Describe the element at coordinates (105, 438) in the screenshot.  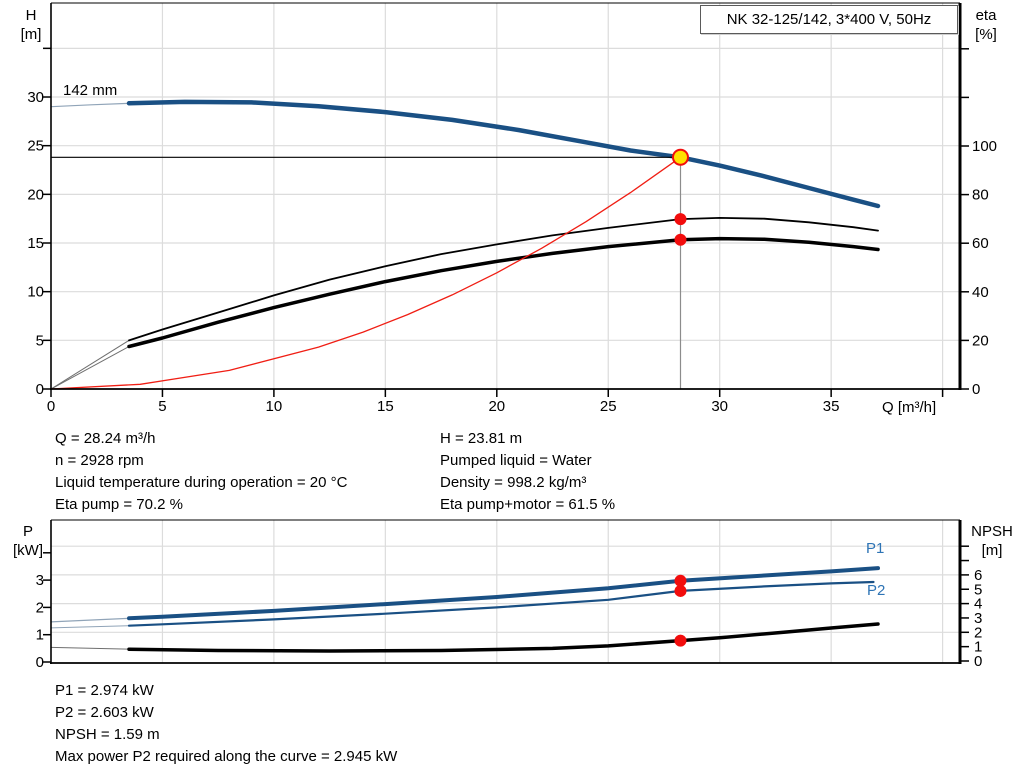
I see `info-flow: Q = 28.24 m³/h` at that location.